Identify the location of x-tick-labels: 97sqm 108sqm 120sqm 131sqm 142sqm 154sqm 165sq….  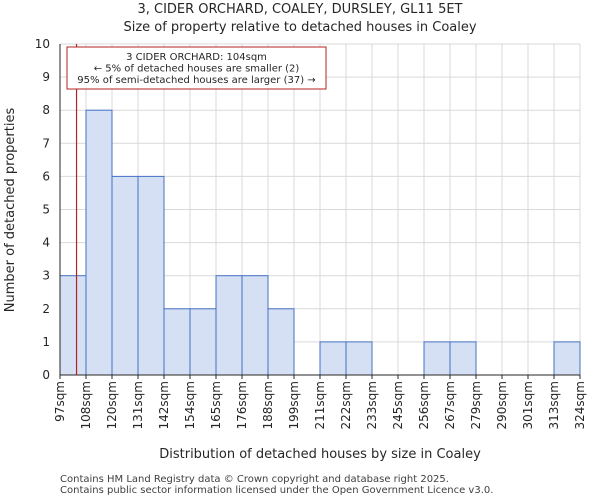
(320, 405).